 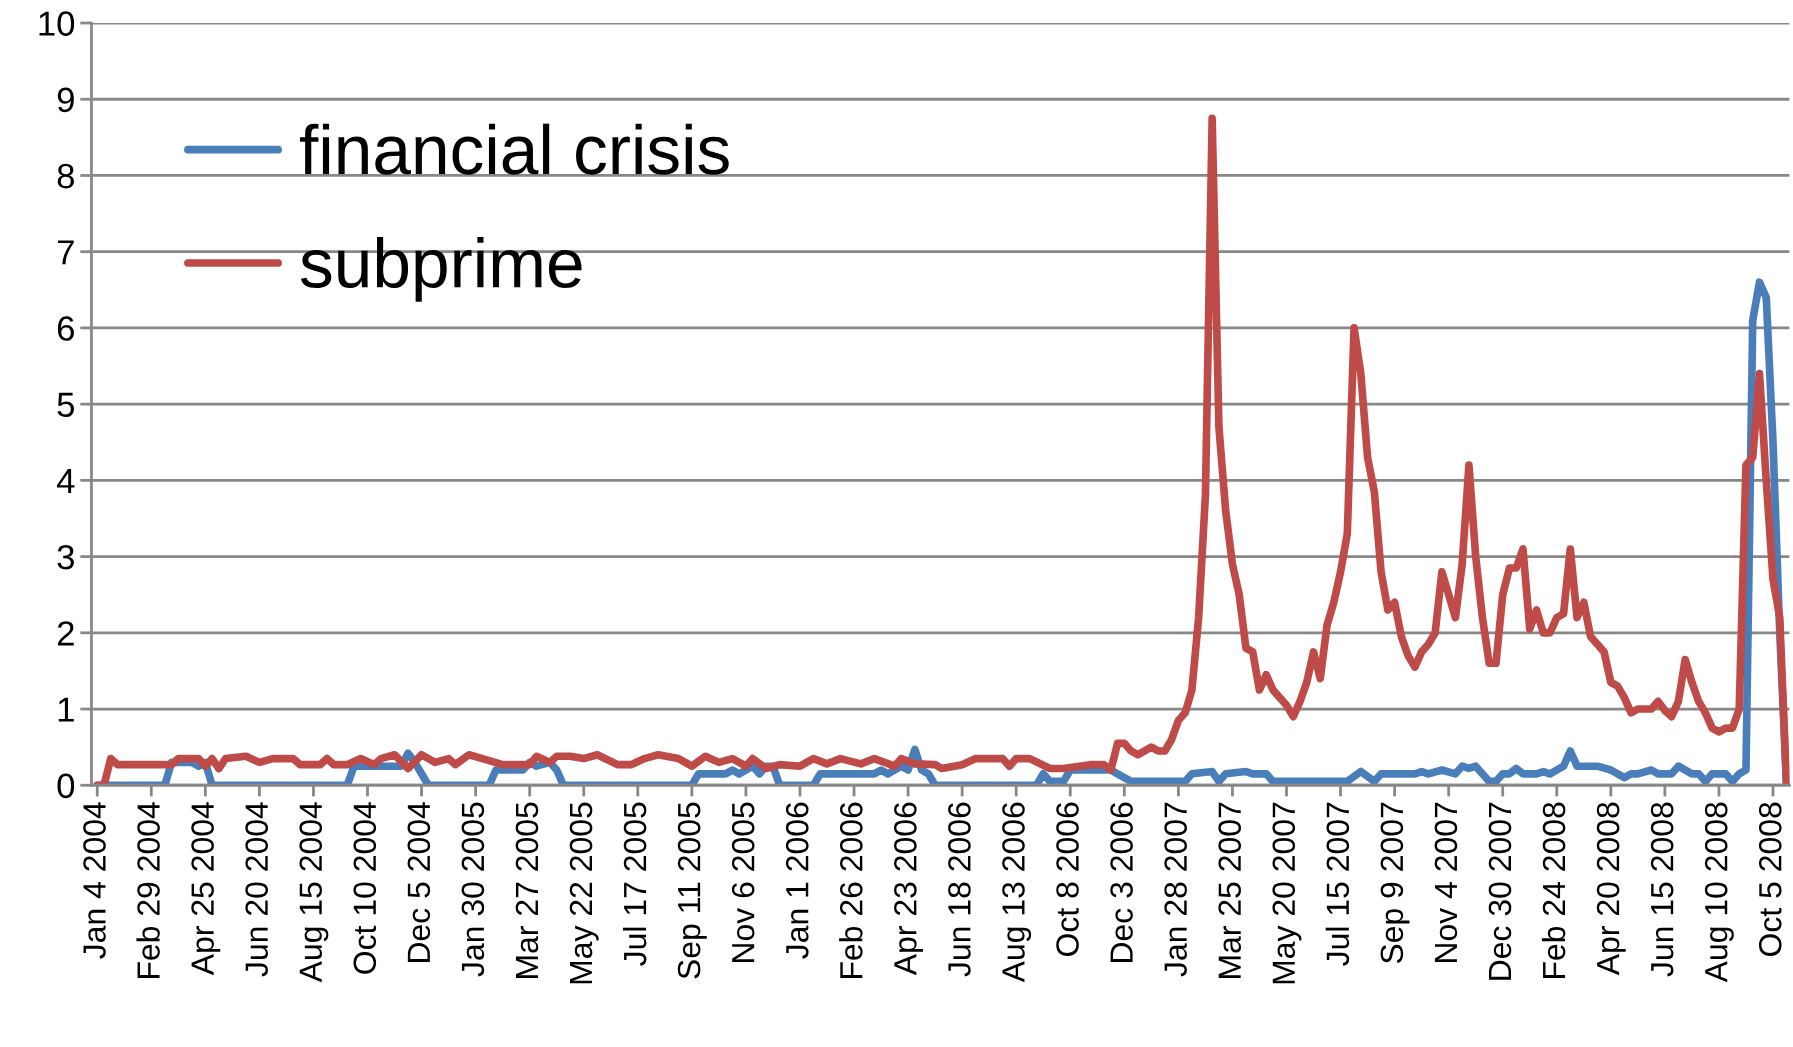 What do you see at coordinates (94, 880) in the screenshot?
I see `x-tick-label: Jan 4 2004` at bounding box center [94, 880].